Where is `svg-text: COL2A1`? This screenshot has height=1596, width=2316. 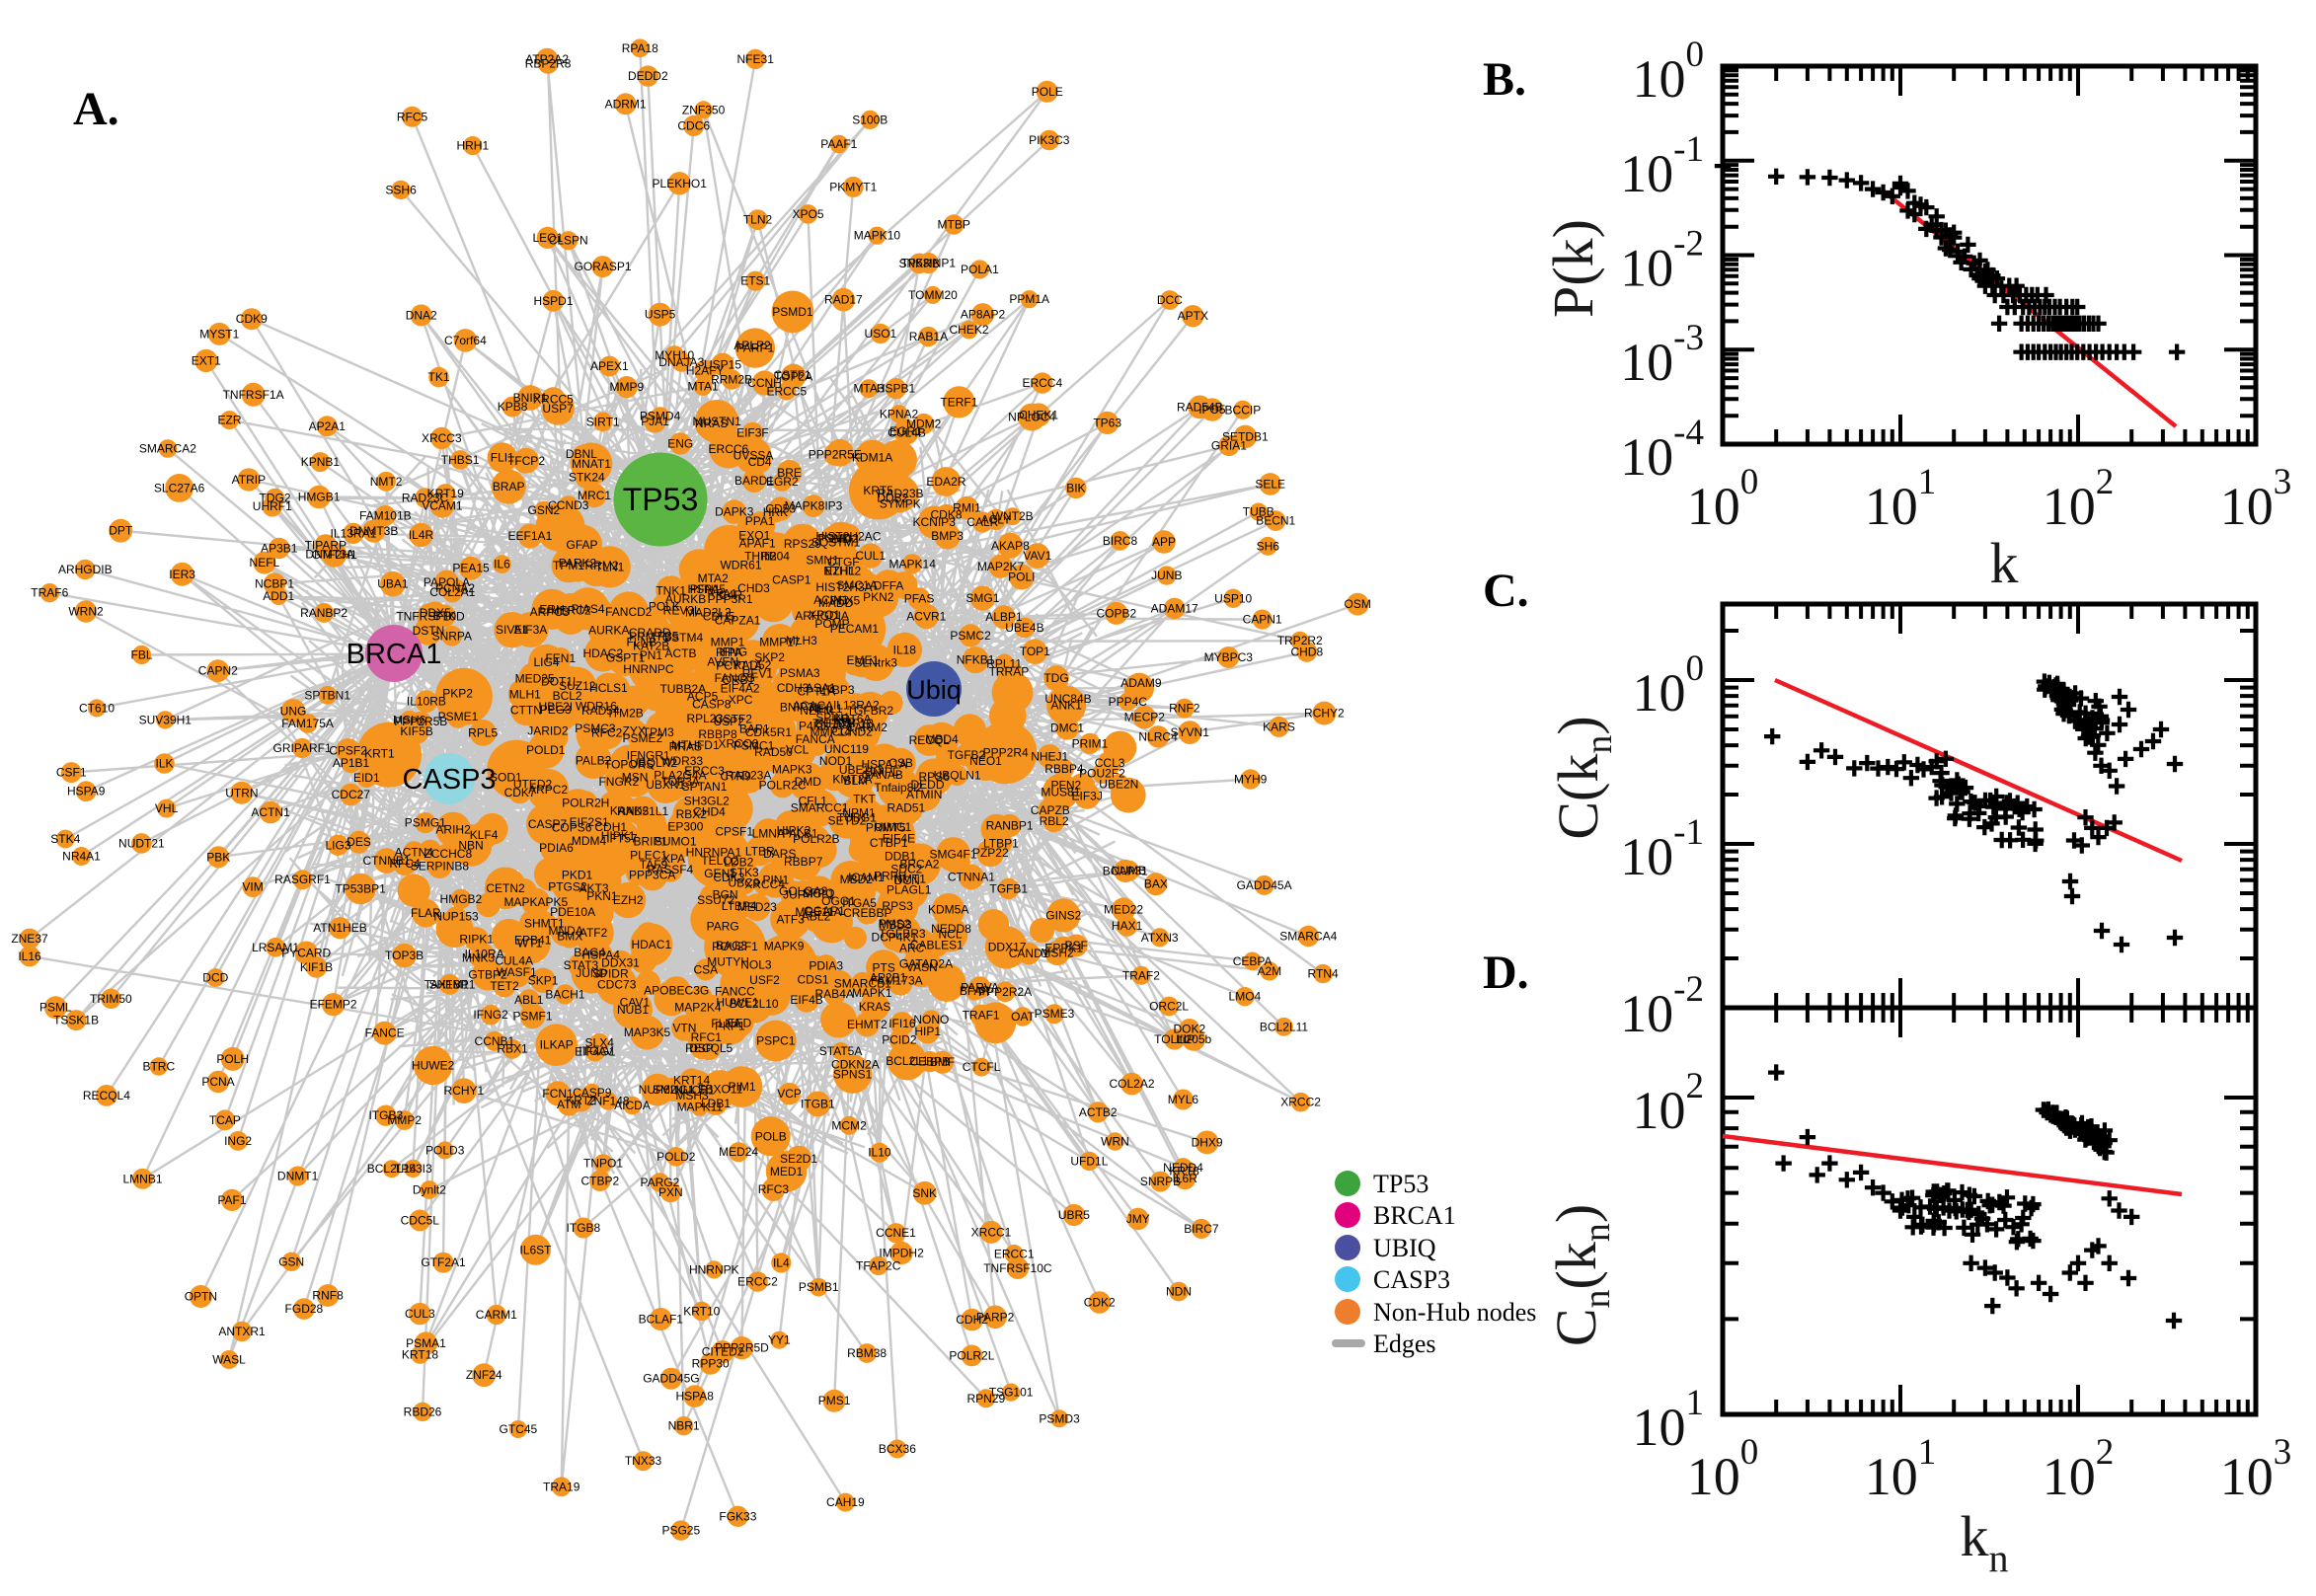
svg-text: COL2A1 is located at coordinates (452, 592).